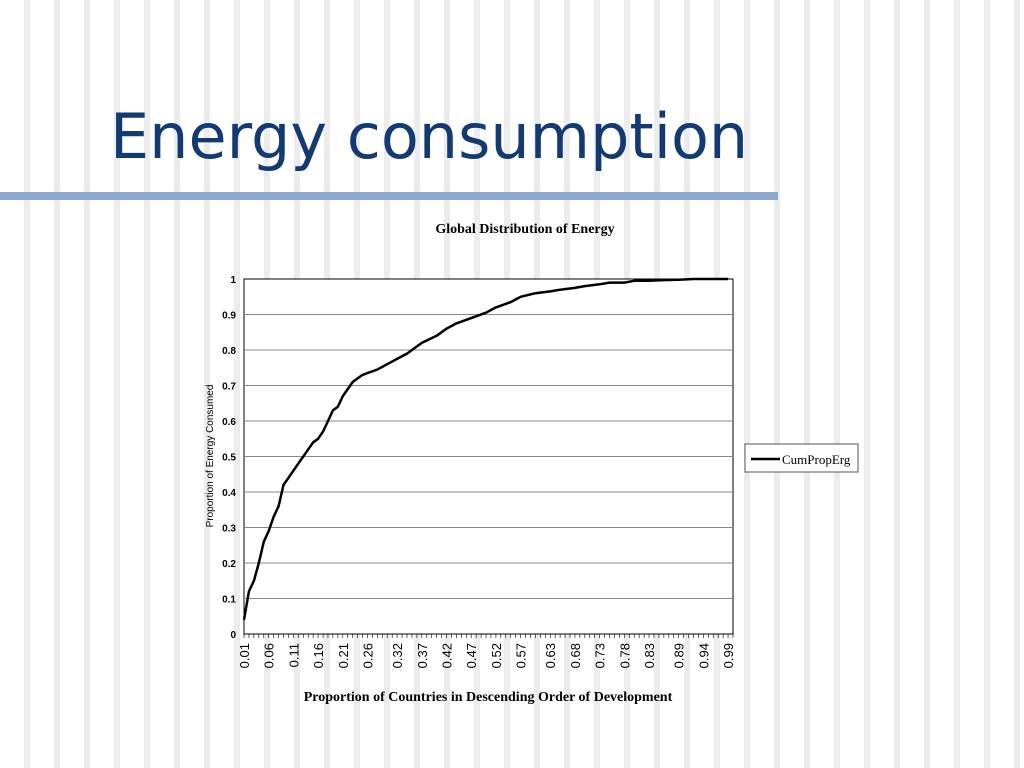 This screenshot has height=768, width=1024. What do you see at coordinates (703, 655) in the screenshot?
I see `x-tick-label: 0.94` at bounding box center [703, 655].